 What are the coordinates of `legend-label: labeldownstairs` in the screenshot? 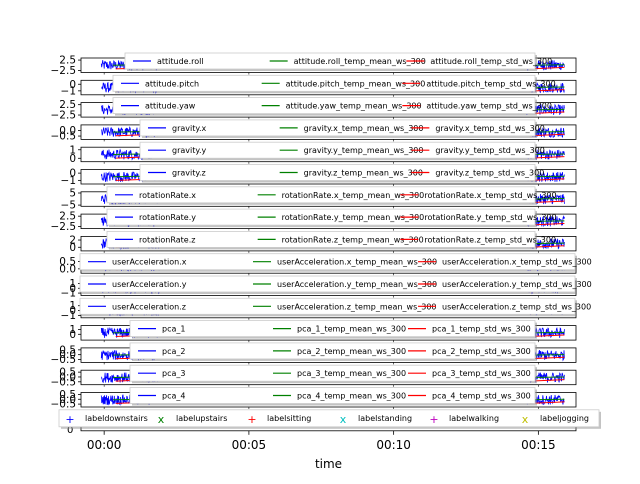 It's located at (116, 418).